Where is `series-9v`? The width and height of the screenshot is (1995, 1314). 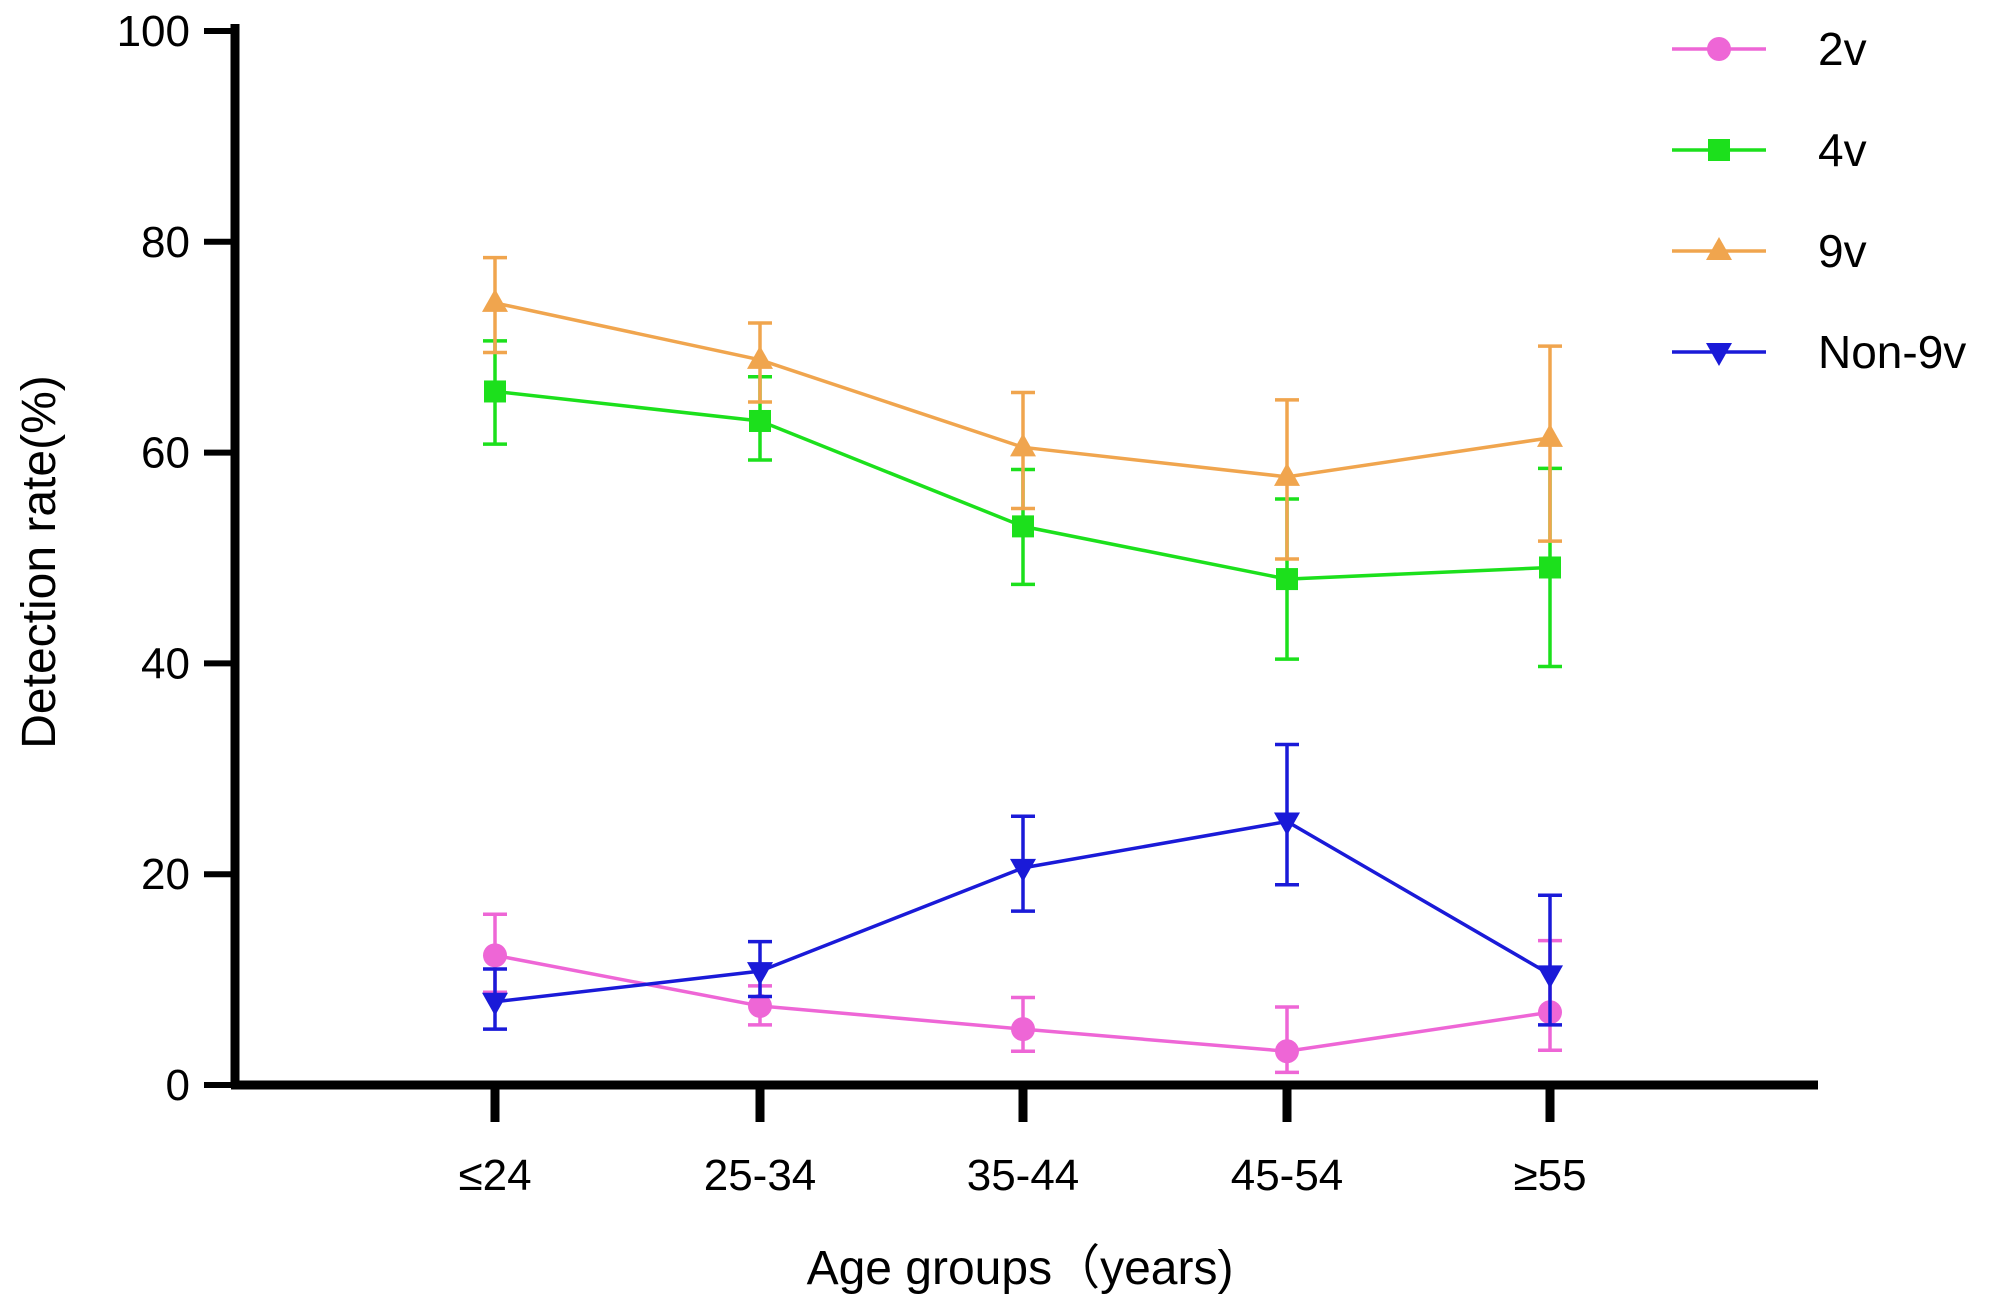
series-9v is located at coordinates (1022, 408).